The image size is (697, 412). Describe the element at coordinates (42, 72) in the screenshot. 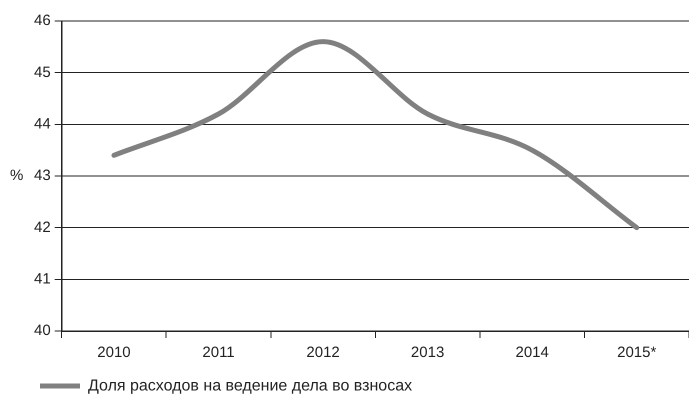

I see `y-tick-label: 45` at that location.